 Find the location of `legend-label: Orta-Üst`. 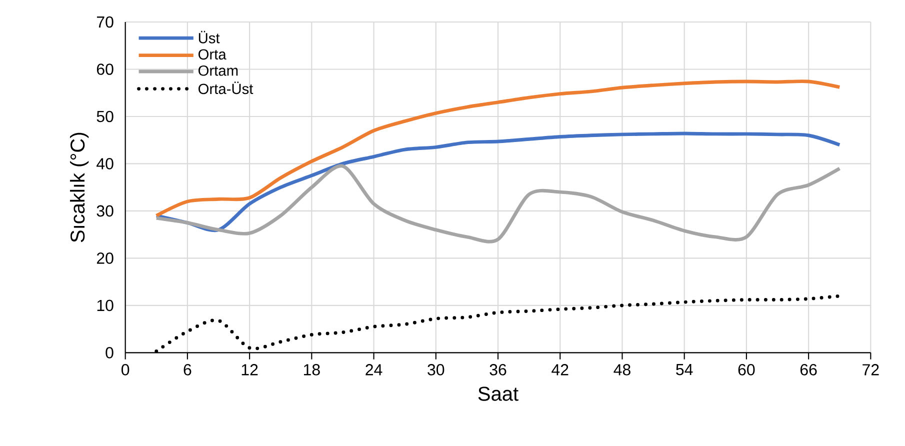

legend-label: Orta-Üst is located at coordinates (226, 88).